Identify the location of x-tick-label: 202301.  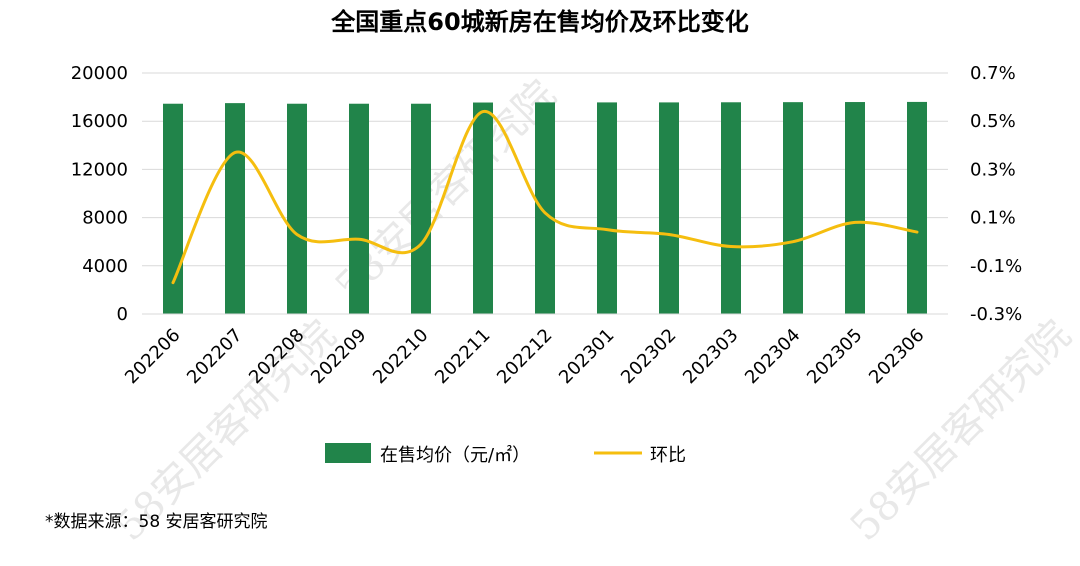
(586, 356).